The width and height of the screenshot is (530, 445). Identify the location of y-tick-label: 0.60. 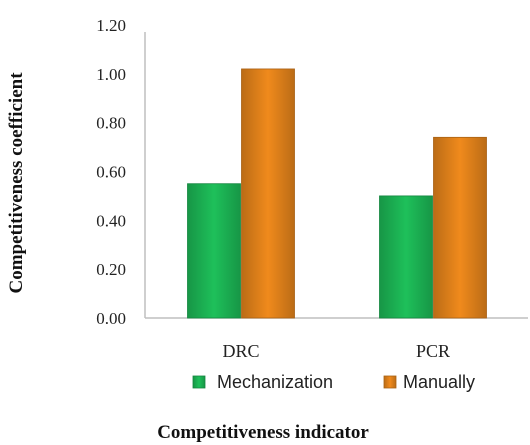
(111, 172).